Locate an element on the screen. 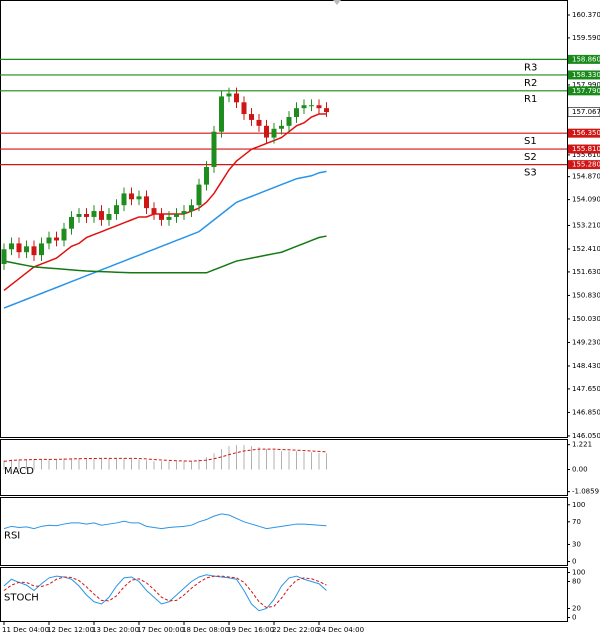 This screenshot has height=638, width=600. level-name: R1 is located at coordinates (530, 99).